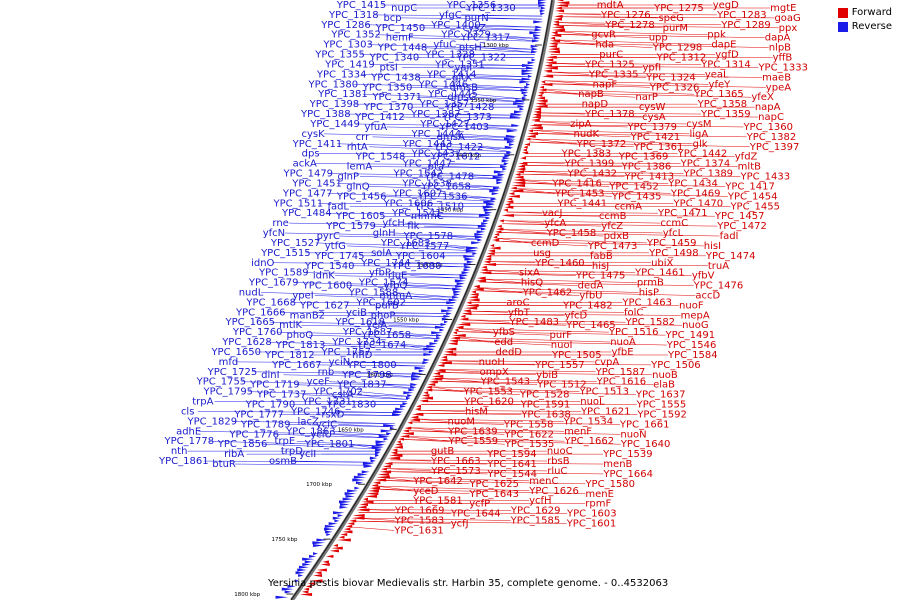 The image size is (900, 600). What do you see at coordinates (436, 167) in the screenshot?
I see `gene-label: pta` at bounding box center [436, 167].